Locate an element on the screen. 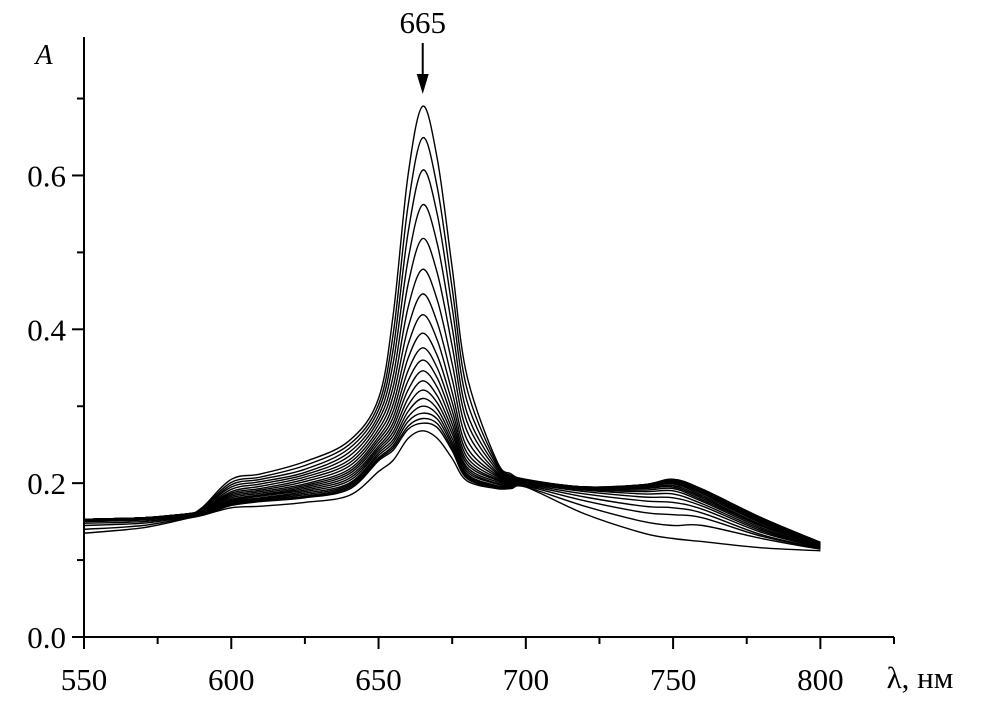 This screenshot has width=988, height=722. x-tick-label: 800 is located at coordinates (820, 679).